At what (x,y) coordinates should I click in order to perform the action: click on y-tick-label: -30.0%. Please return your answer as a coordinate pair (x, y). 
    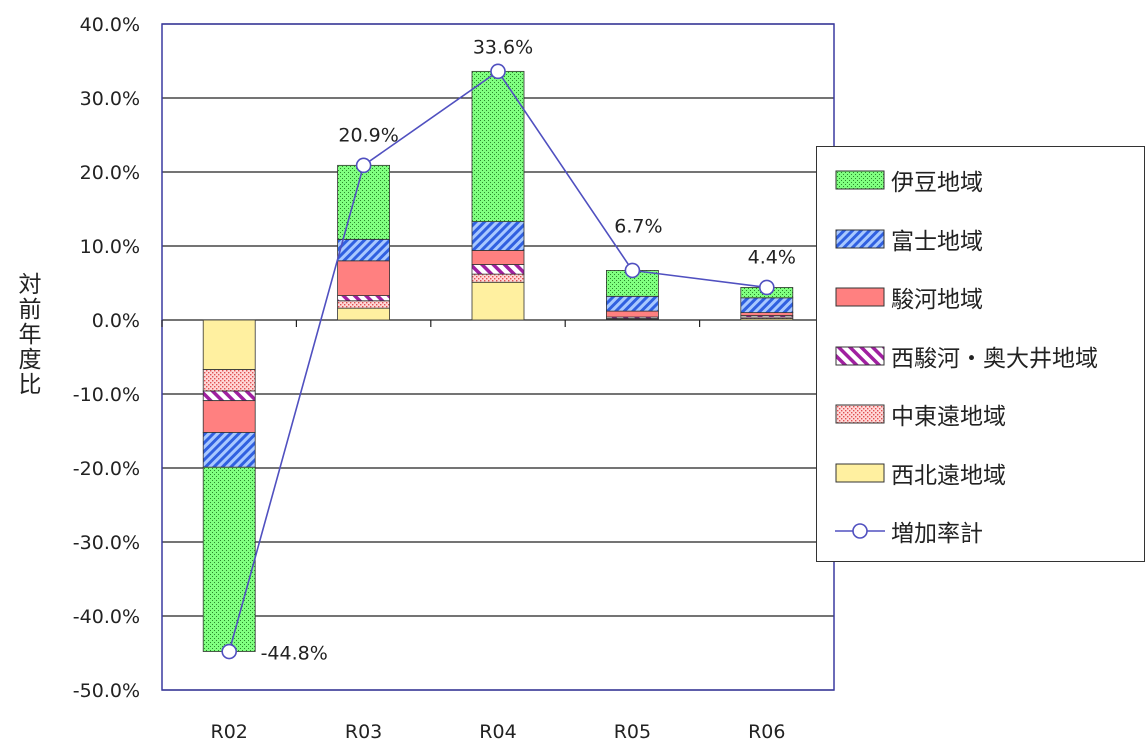
    Looking at the image, I should click on (106, 543).